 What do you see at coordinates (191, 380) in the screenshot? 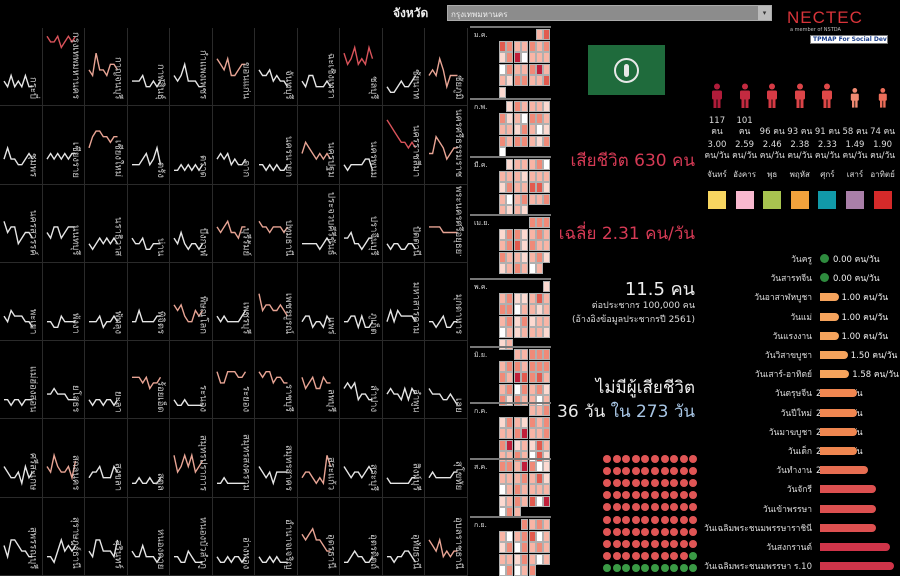
I see `province-cell: ระนอง` at bounding box center [191, 380].